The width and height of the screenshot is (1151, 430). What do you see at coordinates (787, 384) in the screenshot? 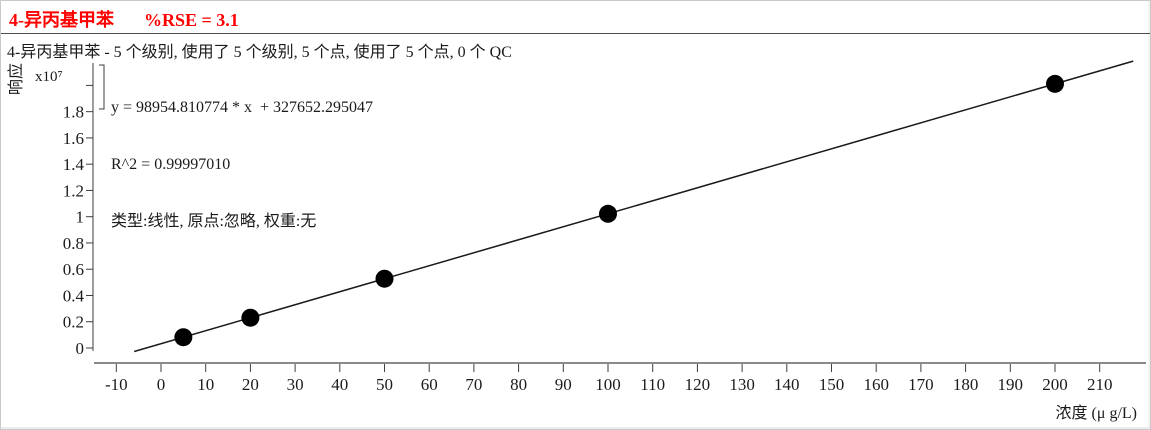
I see `x-tick-label: 140` at bounding box center [787, 384].